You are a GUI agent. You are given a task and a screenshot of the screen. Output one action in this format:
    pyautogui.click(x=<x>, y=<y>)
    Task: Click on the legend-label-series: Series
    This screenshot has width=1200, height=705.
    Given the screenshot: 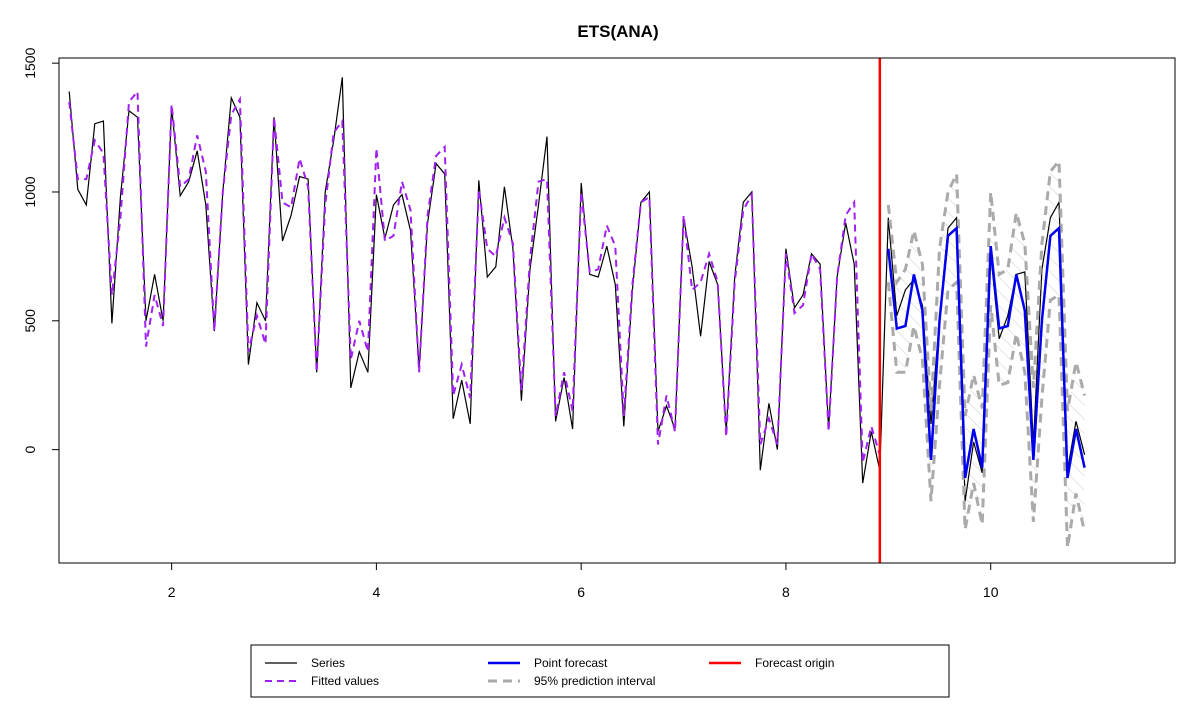 What is the action you would take?
    pyautogui.click(x=328, y=663)
    